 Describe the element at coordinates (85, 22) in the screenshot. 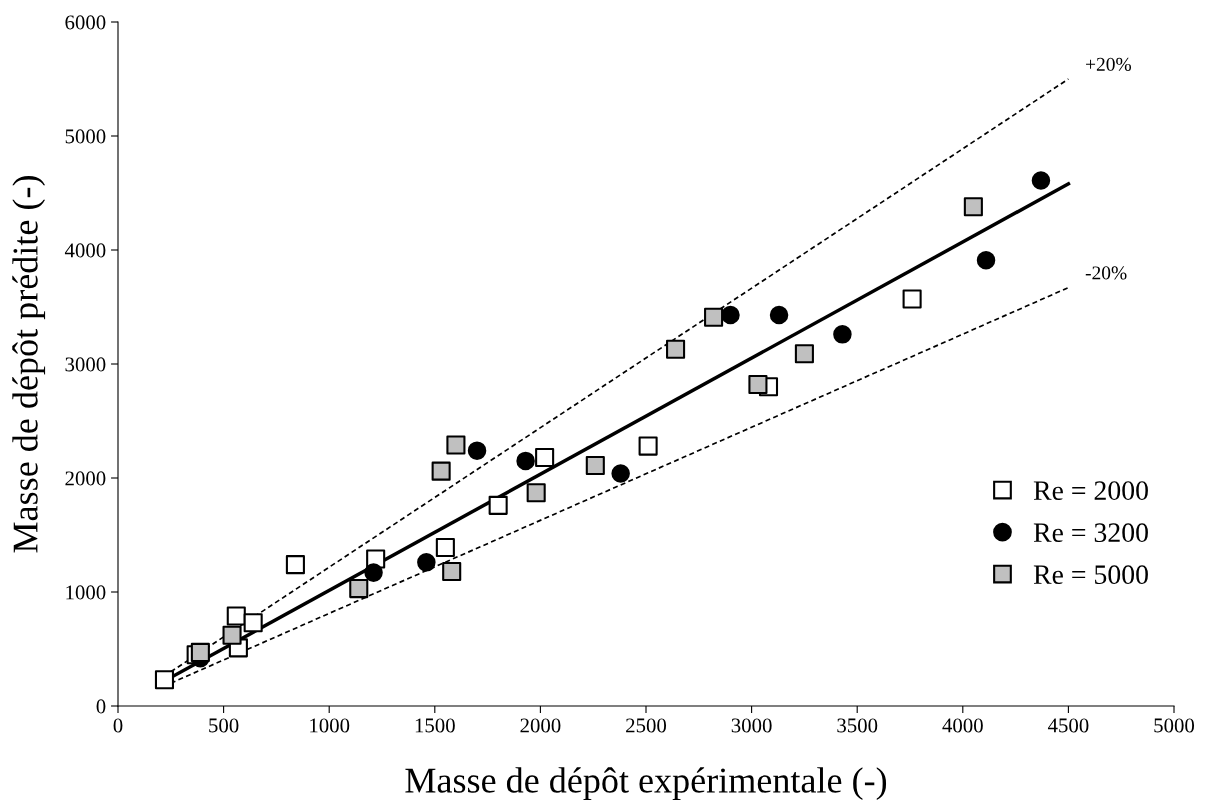

I see `y-tick-label: 6000` at that location.